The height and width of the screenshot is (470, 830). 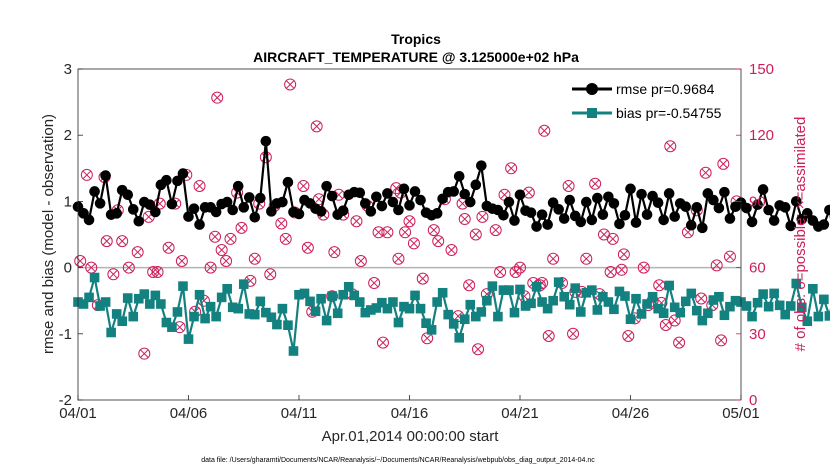 What do you see at coordinates (592, 113) in the screenshot?
I see `legend-bias-marker` at bounding box center [592, 113].